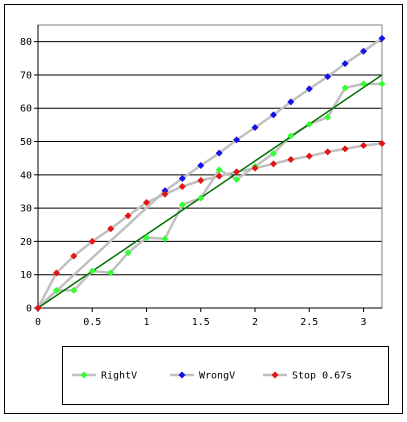 The width and height of the screenshot is (407, 422). Describe the element at coordinates (26, 75) in the screenshot. I see `y-tick-label: 70` at that location.